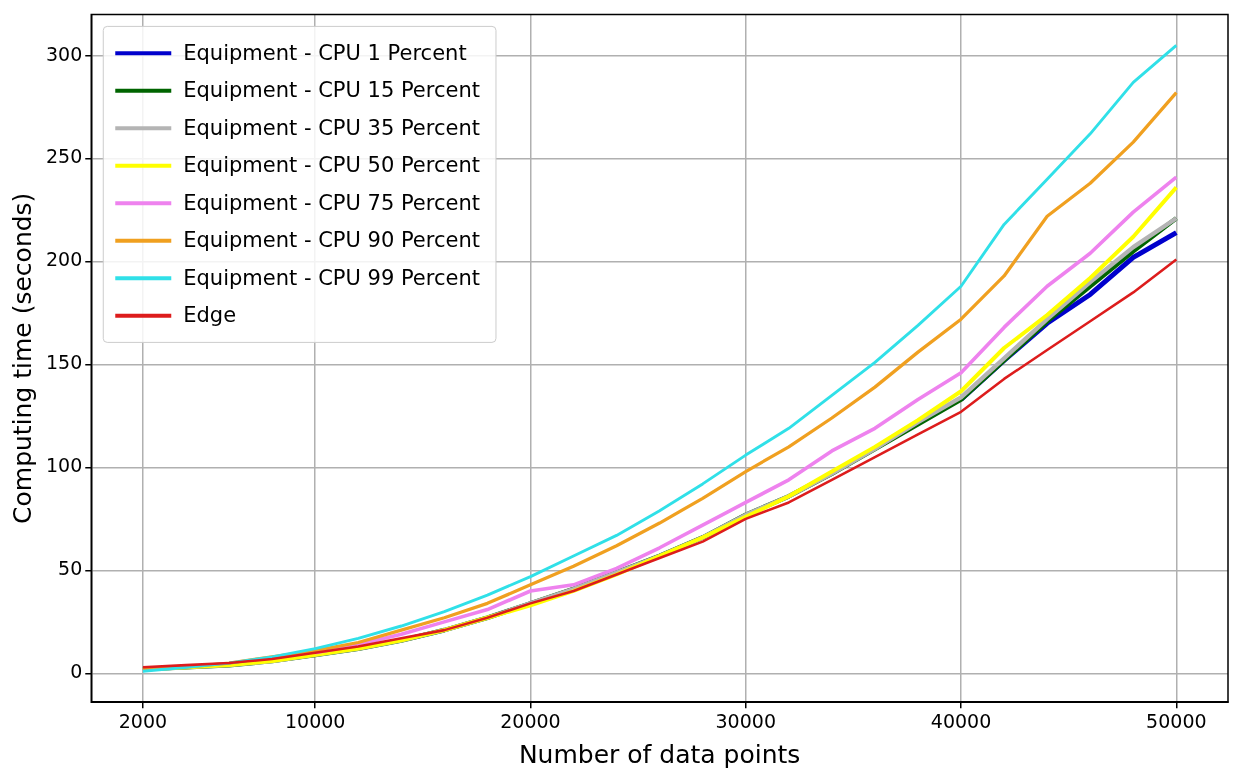 The height and width of the screenshot is (780, 1233). What do you see at coordinates (143, 720) in the screenshot?
I see `x-tick-label: 2000` at bounding box center [143, 720].